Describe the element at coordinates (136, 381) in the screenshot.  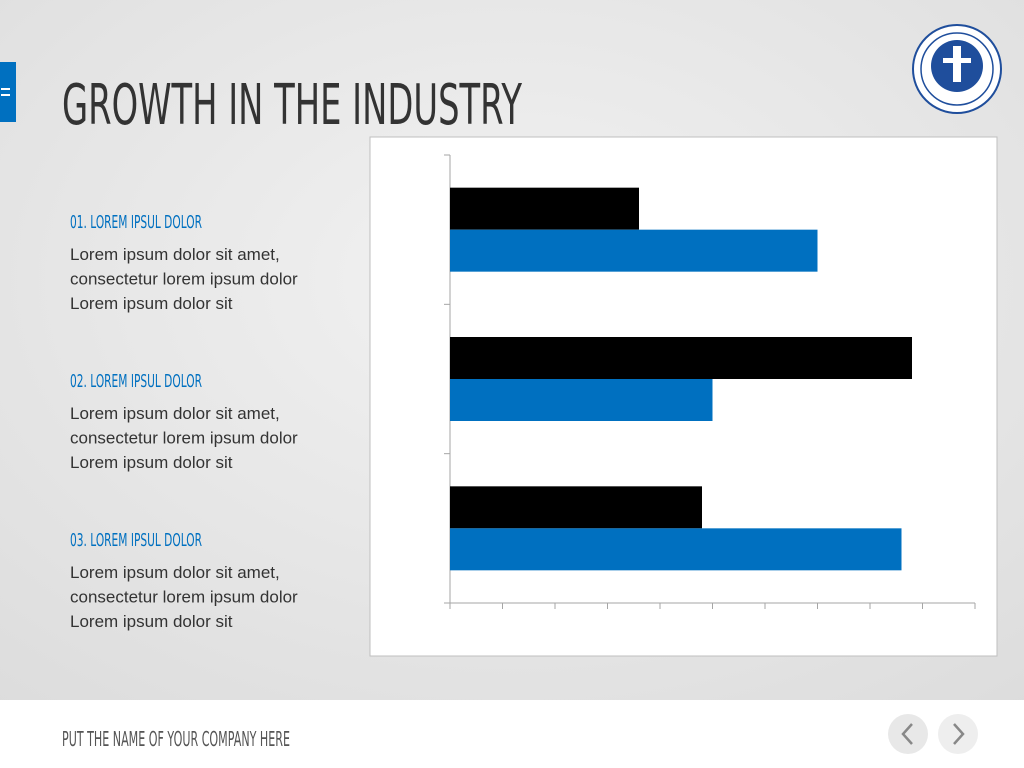
I see `item-heading: 02. LOREM IPSUL DOLOR` at that location.